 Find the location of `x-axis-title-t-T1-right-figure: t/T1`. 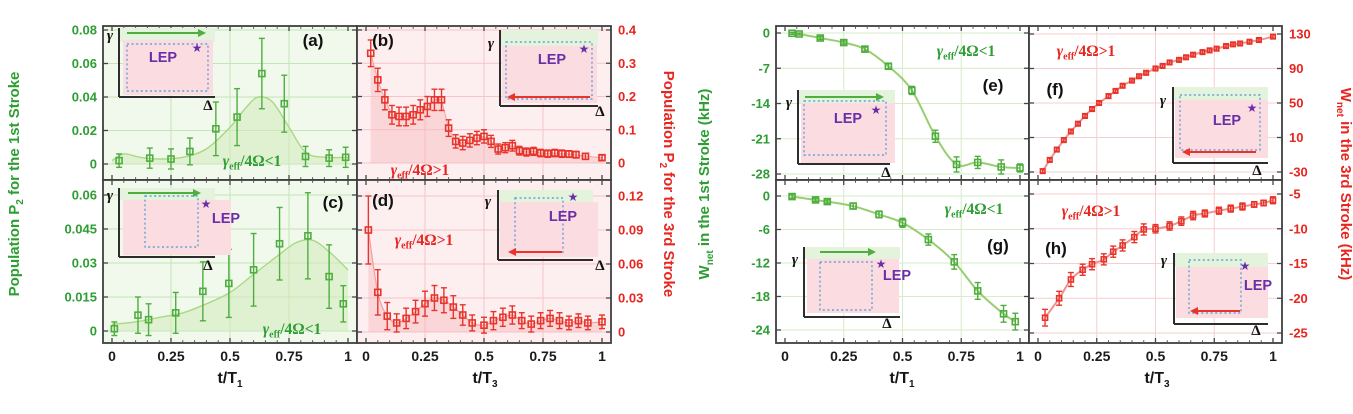

x-axis-title-t-T1-right-figure: t/T1 is located at coordinates (901, 380).